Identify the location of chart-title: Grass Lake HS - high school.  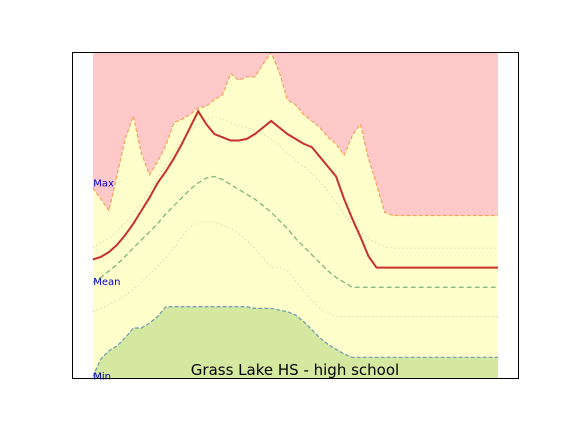
(295, 370).